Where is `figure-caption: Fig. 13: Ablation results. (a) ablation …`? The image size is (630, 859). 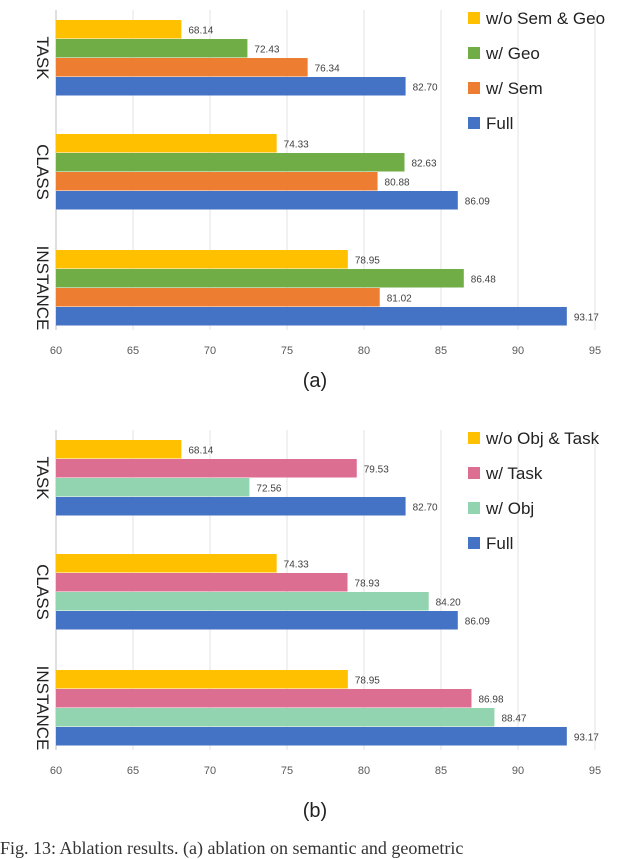 figure-caption: Fig. 13: Ablation results. (a) ablation … is located at coordinates (232, 848).